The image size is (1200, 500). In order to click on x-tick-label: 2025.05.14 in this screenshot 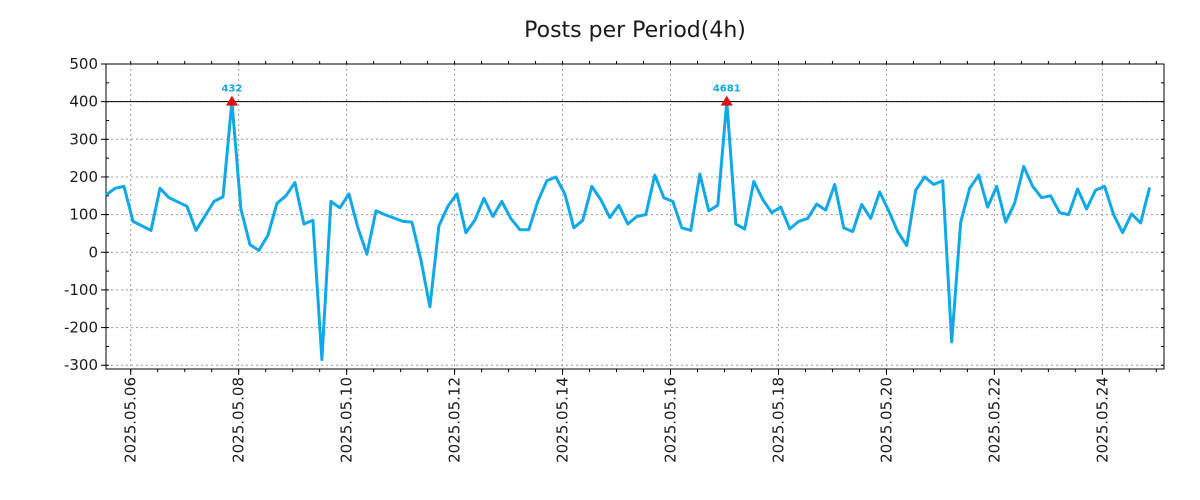, I will do `click(563, 420)`.